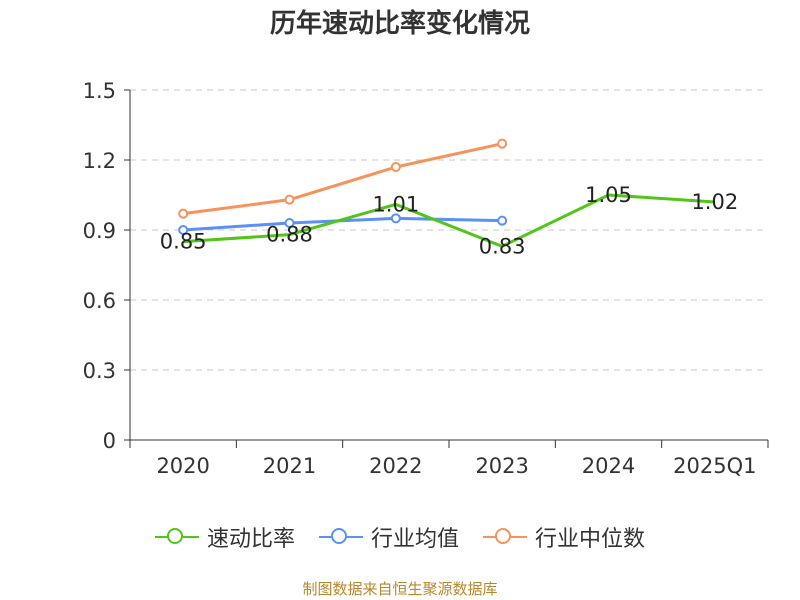 This screenshot has width=800, height=600. I want to click on x-tick-label: 2023, so click(501, 466).